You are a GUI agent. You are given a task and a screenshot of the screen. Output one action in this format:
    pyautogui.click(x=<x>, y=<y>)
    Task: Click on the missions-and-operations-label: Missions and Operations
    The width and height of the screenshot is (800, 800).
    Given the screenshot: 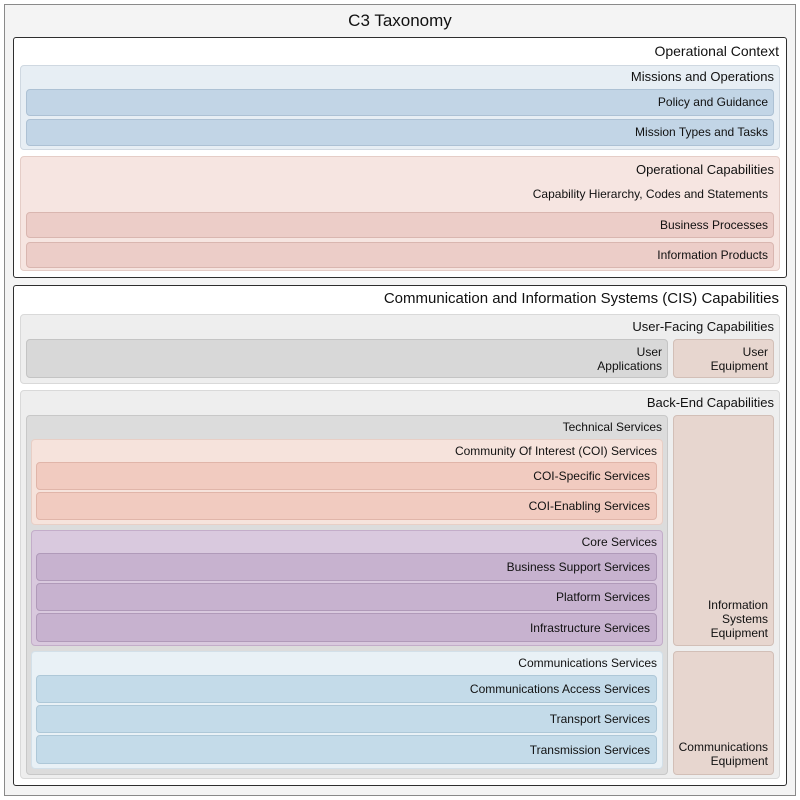 What is the action you would take?
    pyautogui.click(x=702, y=76)
    